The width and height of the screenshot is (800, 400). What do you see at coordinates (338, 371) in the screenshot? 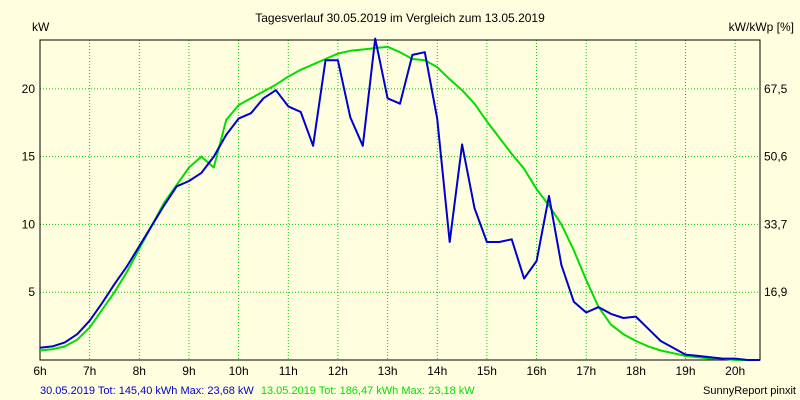
I see `x-tick-label: 12h` at bounding box center [338, 371].